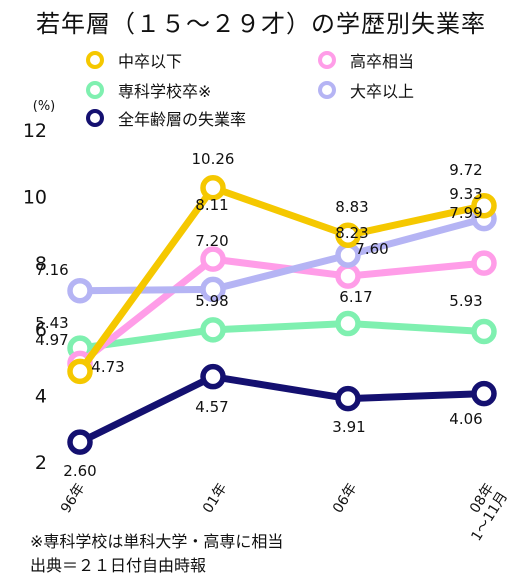  I want to click on data-label: 10.26, so click(213, 159).